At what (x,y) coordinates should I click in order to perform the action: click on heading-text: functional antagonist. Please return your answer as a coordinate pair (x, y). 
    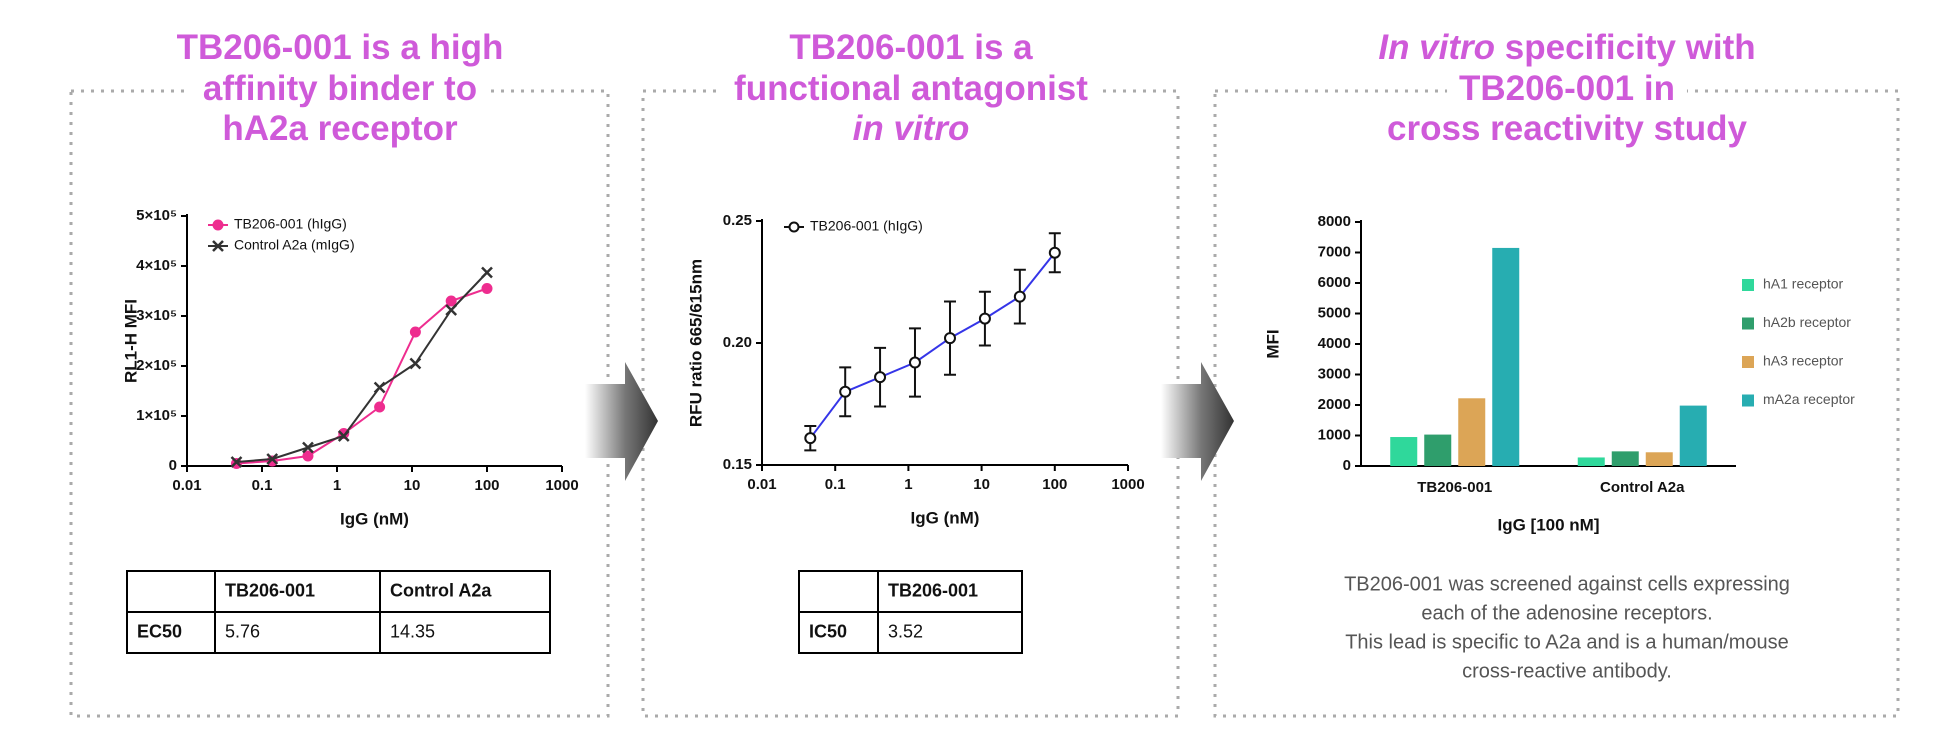
    Looking at the image, I should click on (911, 88).